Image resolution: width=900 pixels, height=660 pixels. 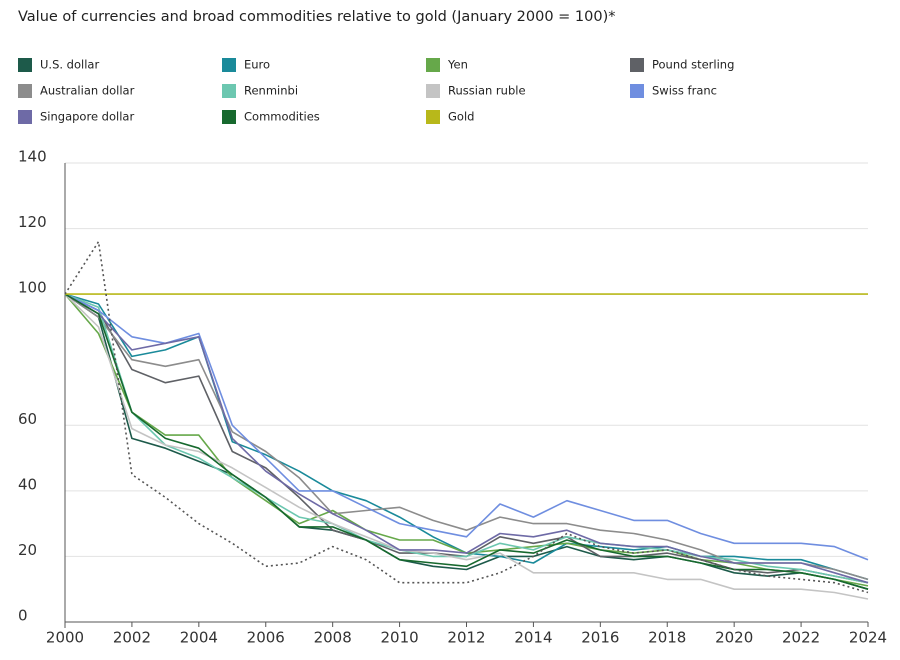 What do you see at coordinates (132, 638) in the screenshot?
I see `x-tick-label: 2002` at bounding box center [132, 638].